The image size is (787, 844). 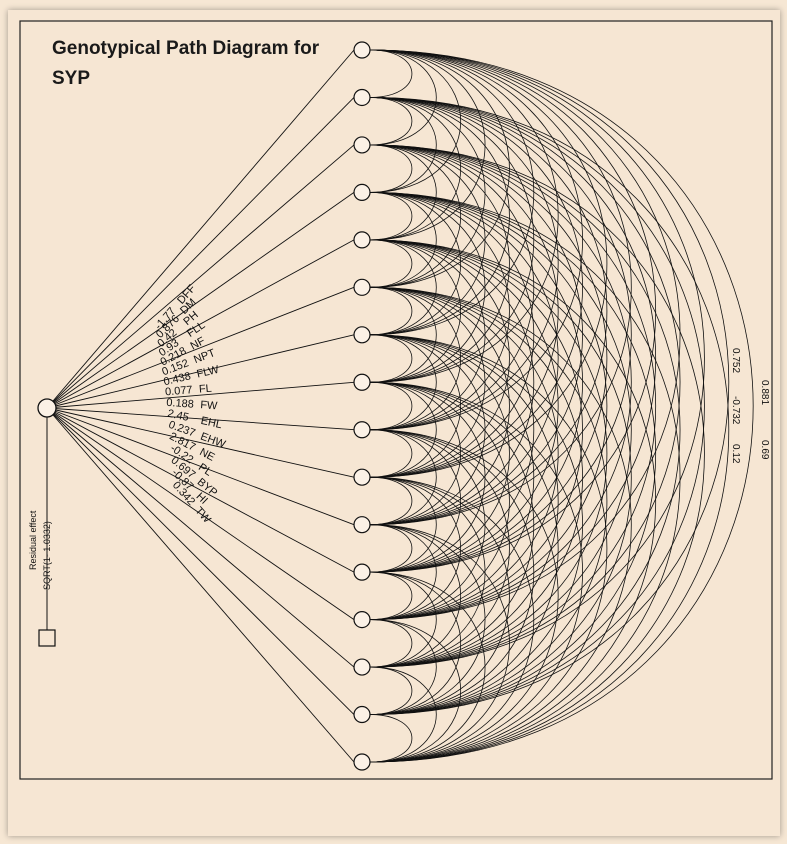 What do you see at coordinates (179, 391) in the screenshot?
I see `direct-effect-value: 0.077` at bounding box center [179, 391].